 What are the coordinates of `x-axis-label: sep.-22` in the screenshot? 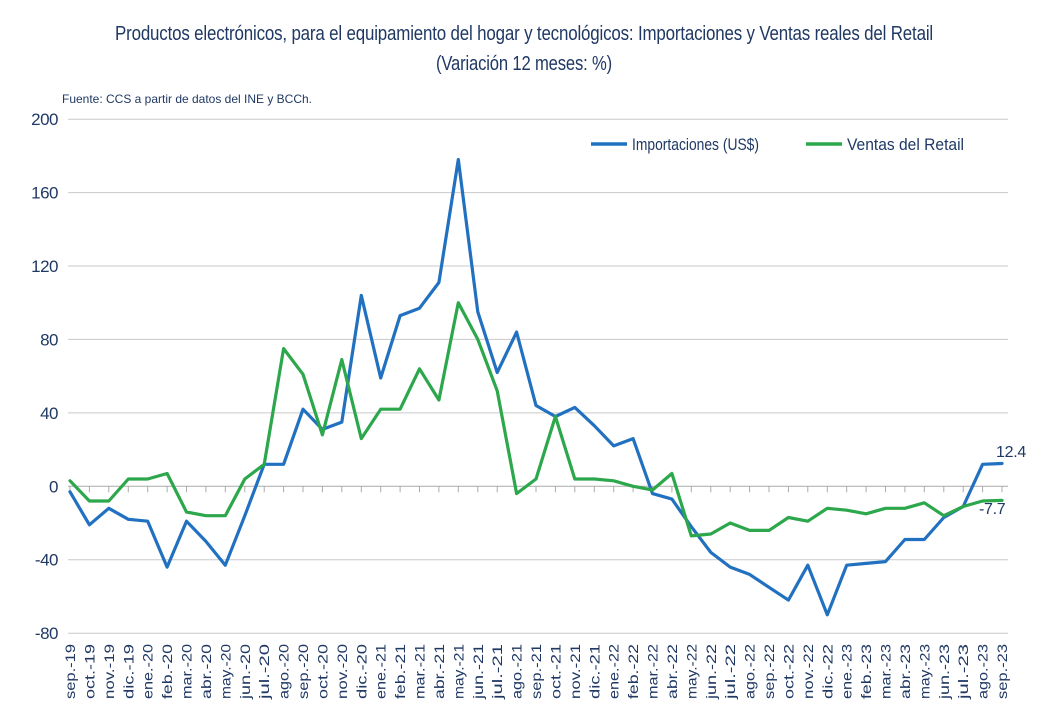 It's located at (769, 671).